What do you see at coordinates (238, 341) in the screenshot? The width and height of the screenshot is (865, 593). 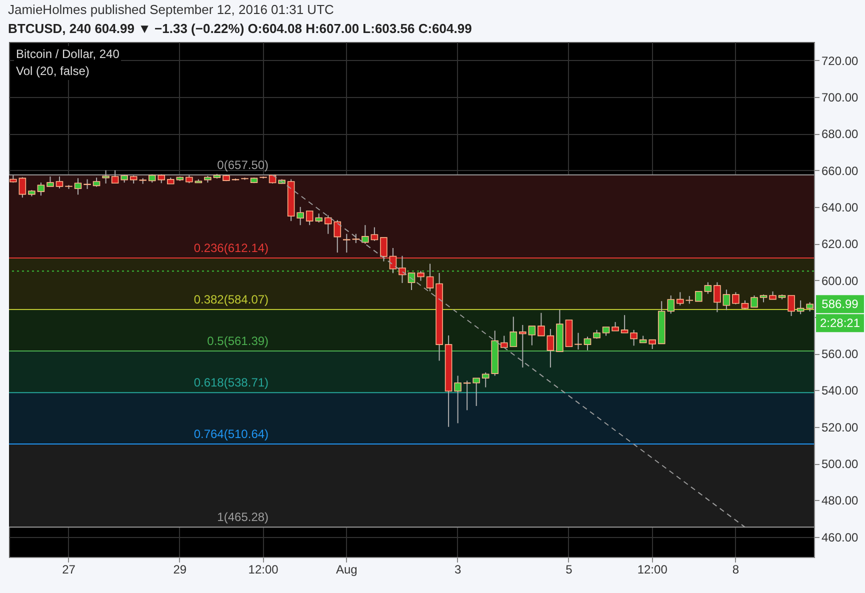 I see `ref-line-label: 0.5(561.39)` at bounding box center [238, 341].